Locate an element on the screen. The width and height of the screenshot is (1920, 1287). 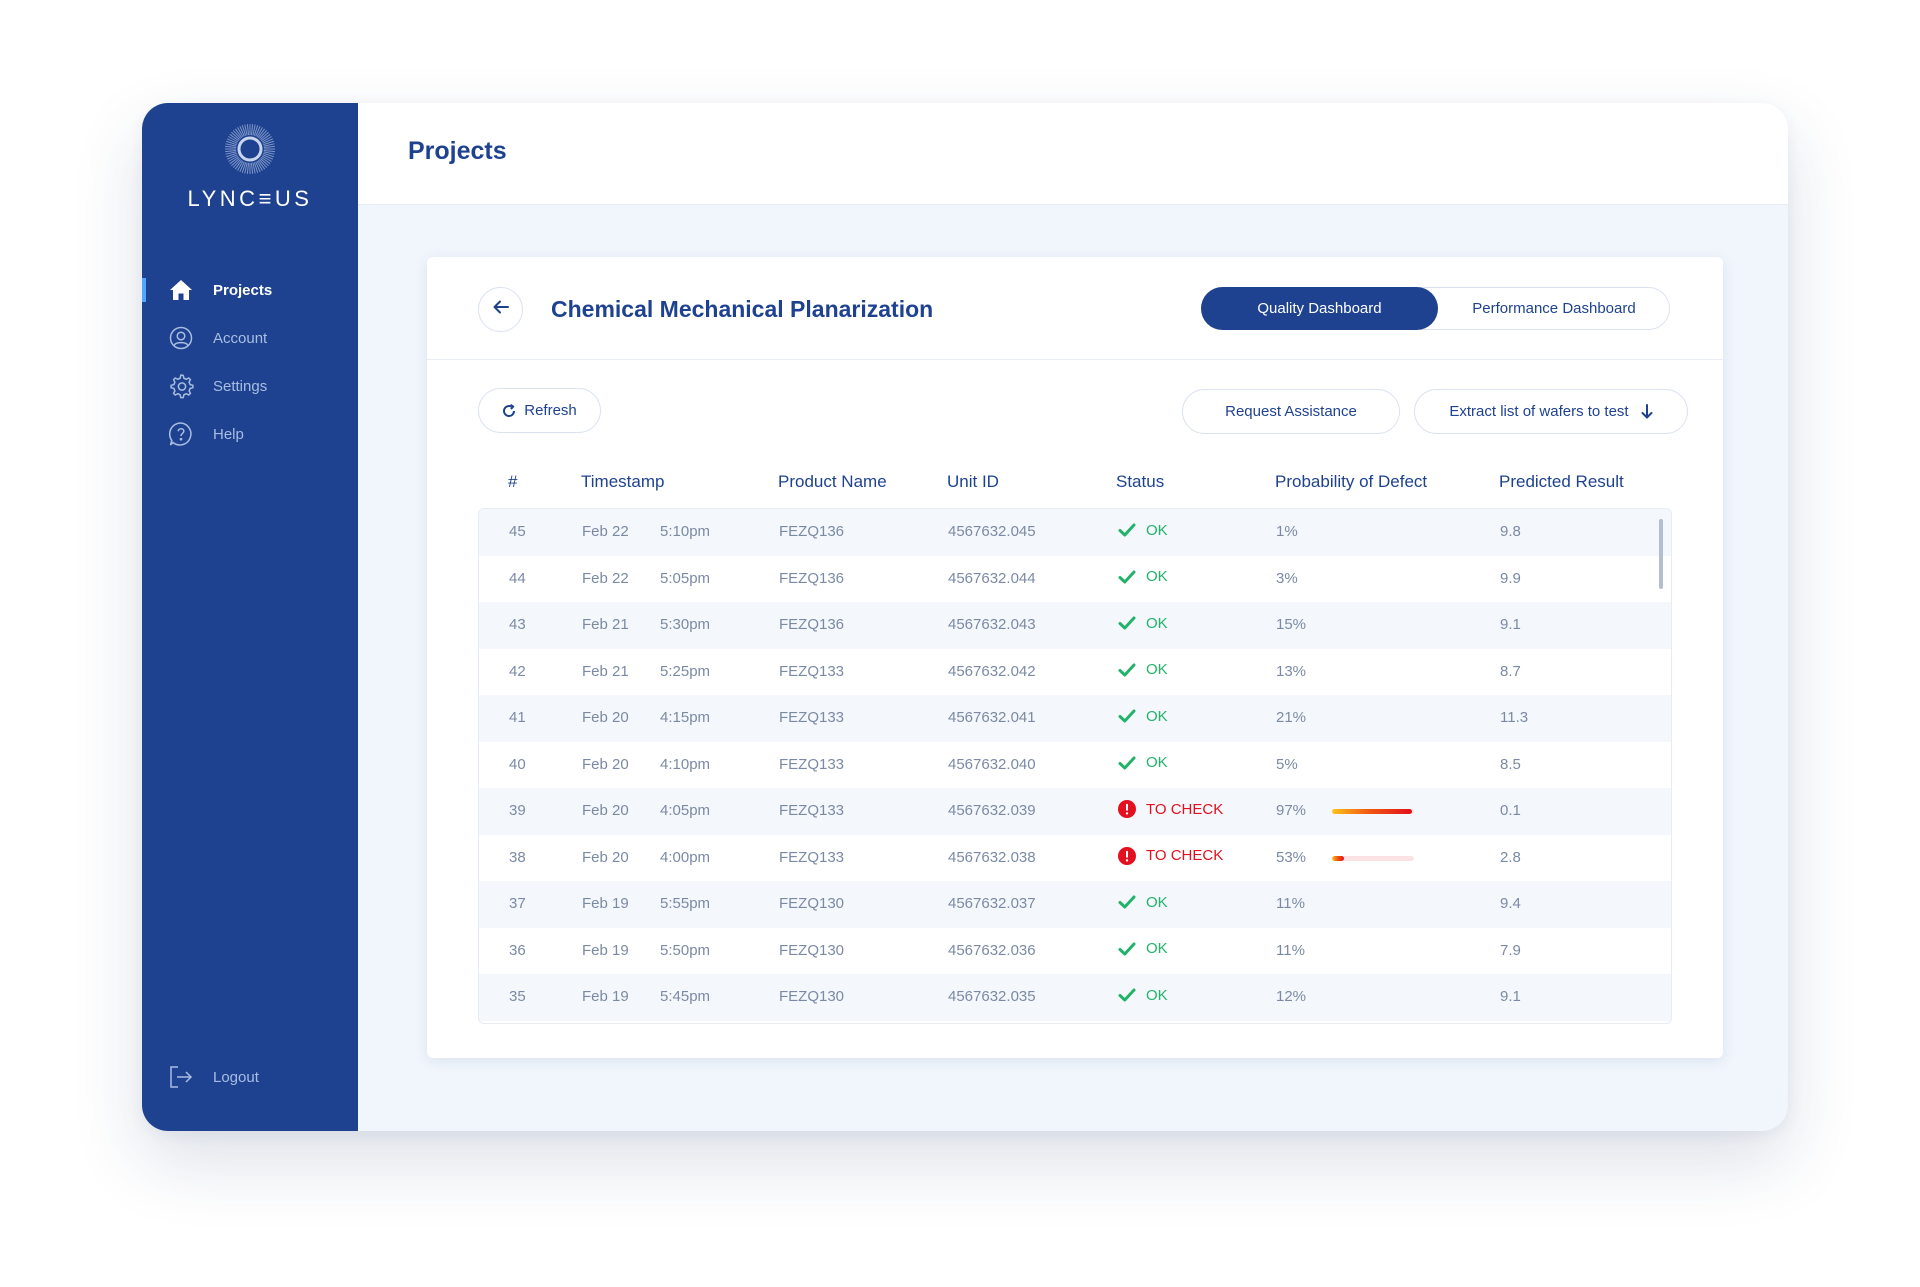
row-number: 39 is located at coordinates (517, 810).